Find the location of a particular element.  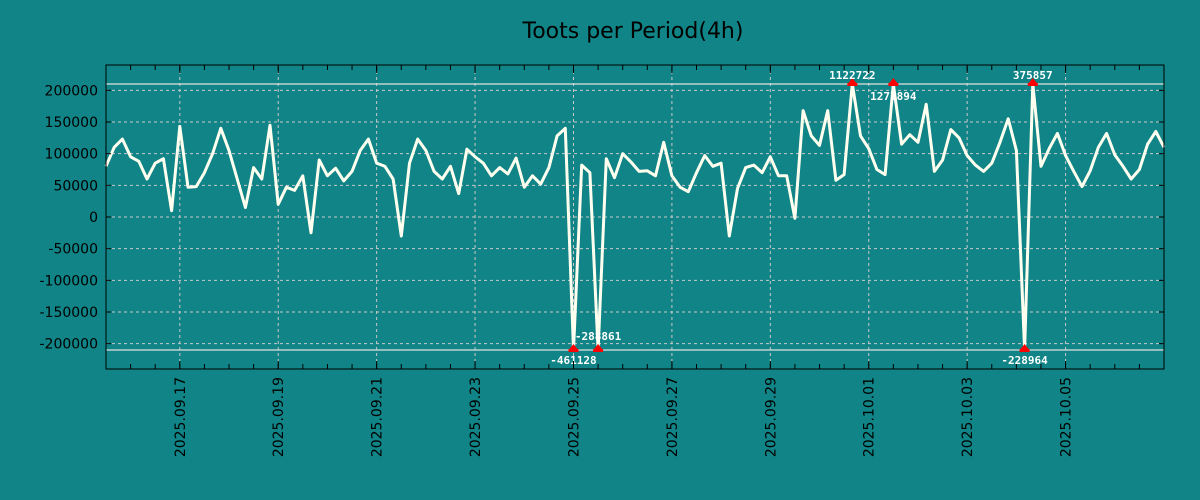

outlier-label: 1272894 is located at coordinates (893, 96).